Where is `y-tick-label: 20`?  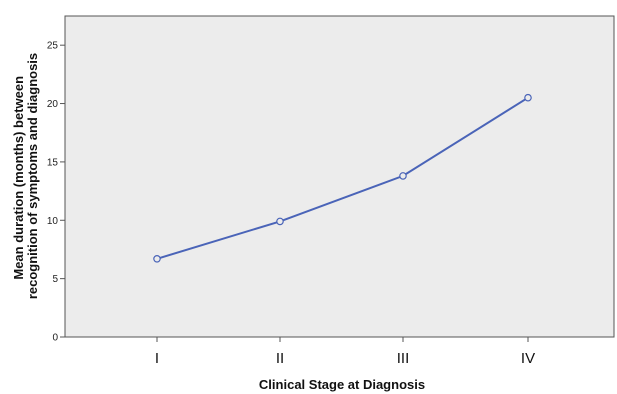 y-tick-label: 20 is located at coordinates (53, 104).